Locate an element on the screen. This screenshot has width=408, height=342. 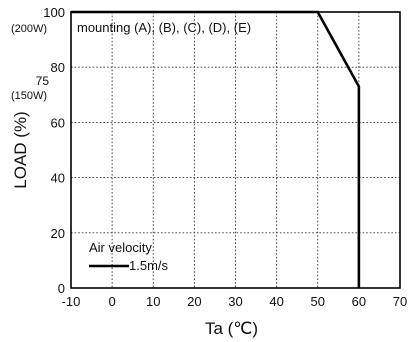
y-tick-label: 0 is located at coordinates (61, 288).